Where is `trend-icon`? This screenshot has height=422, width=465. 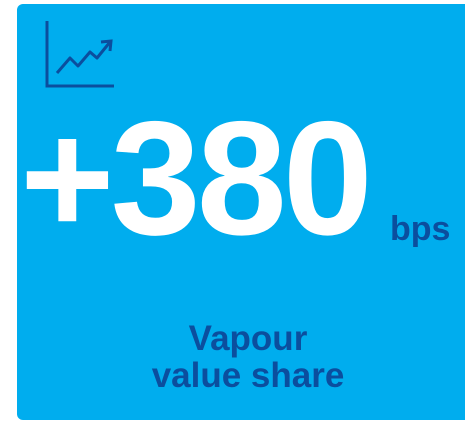 trend-icon is located at coordinates (79, 54).